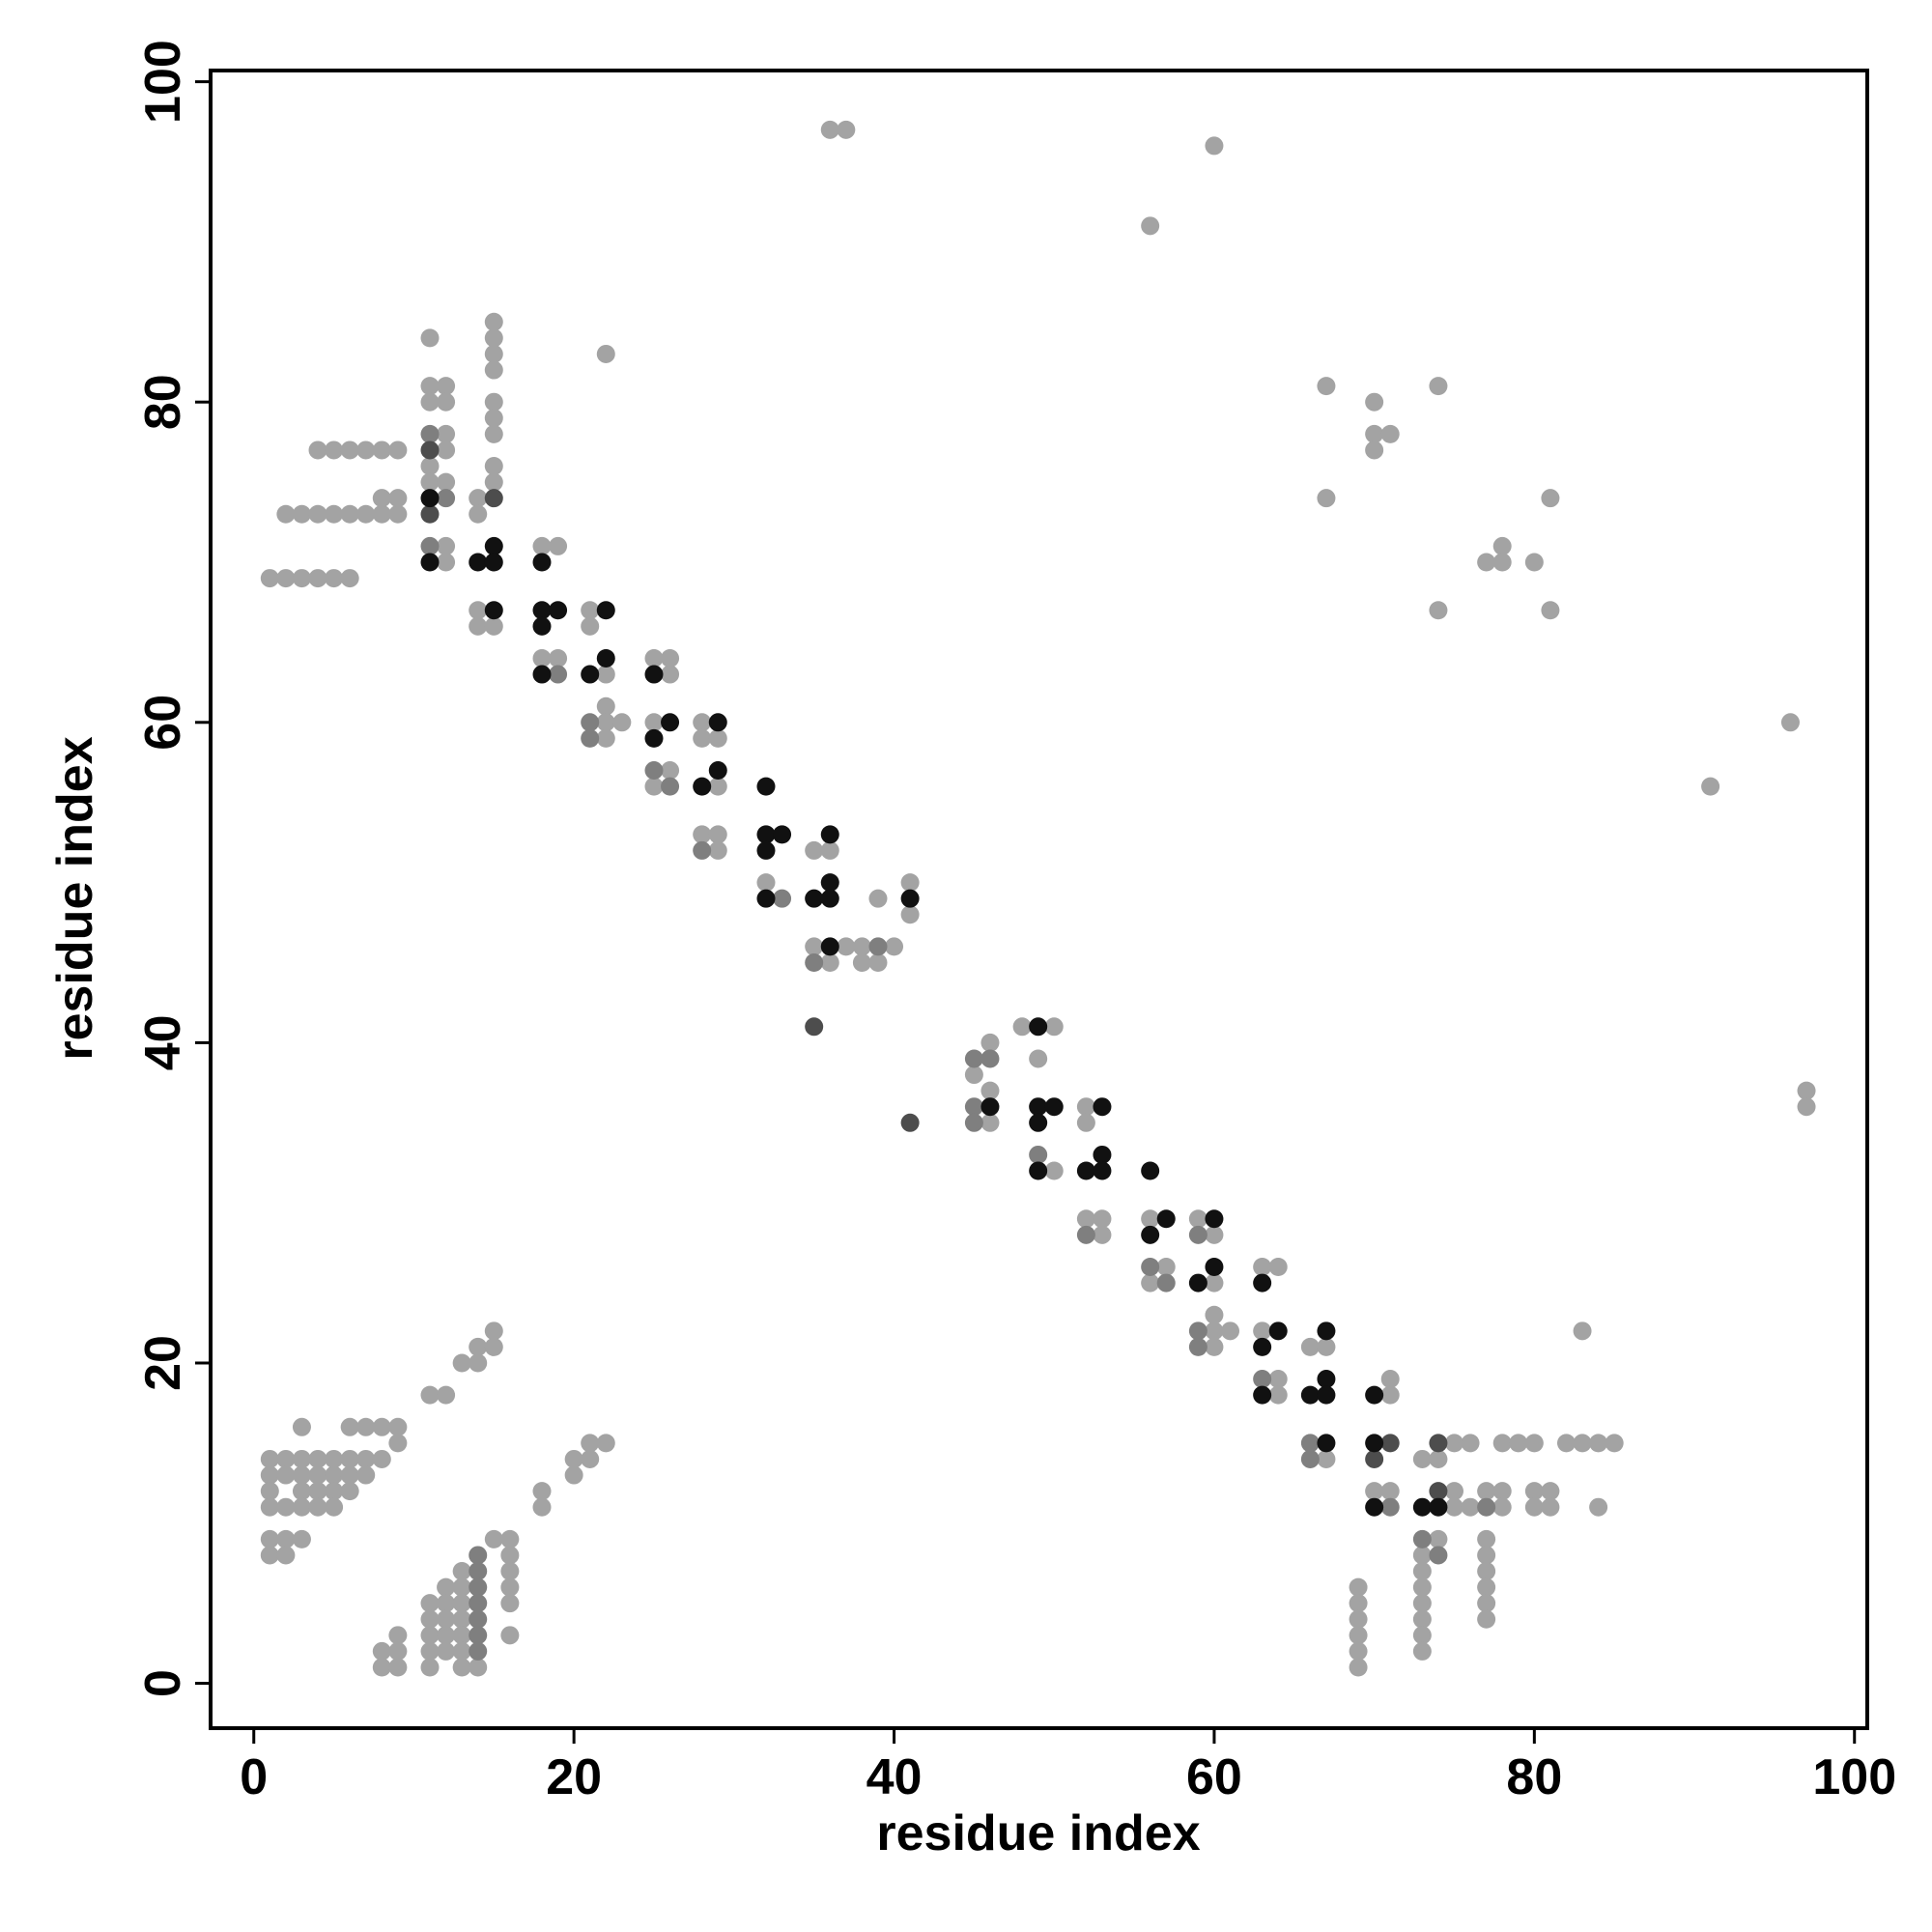 Image resolution: width=1932 pixels, height=1932 pixels. I want to click on x-tick-label: 60, so click(1214, 1777).